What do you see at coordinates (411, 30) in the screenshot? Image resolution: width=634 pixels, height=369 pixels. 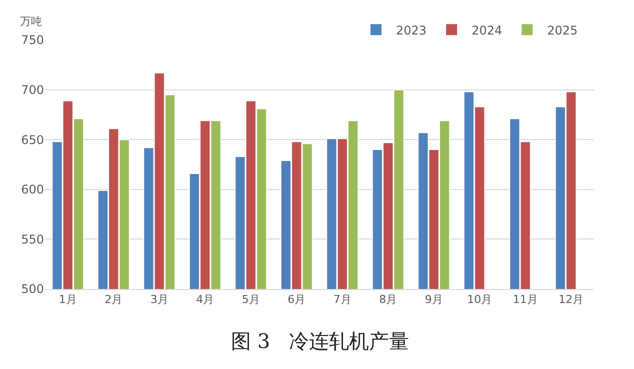 I see `legend-label: 2023` at bounding box center [411, 30].